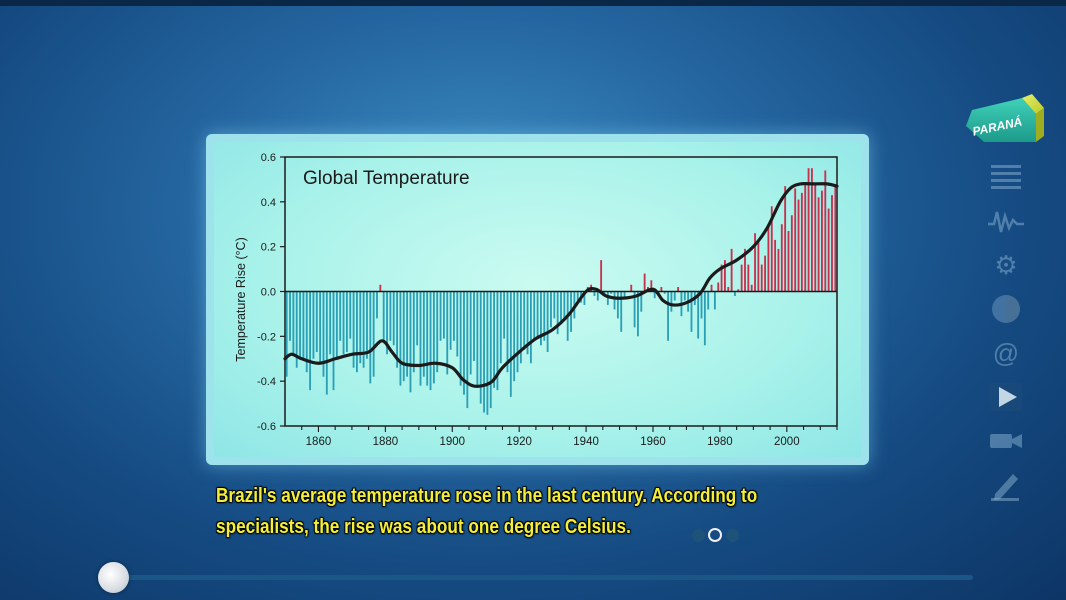 The height and width of the screenshot is (600, 1066). What do you see at coordinates (507, 332) in the screenshot?
I see `anomaly-bar-1916` at bounding box center [507, 332].